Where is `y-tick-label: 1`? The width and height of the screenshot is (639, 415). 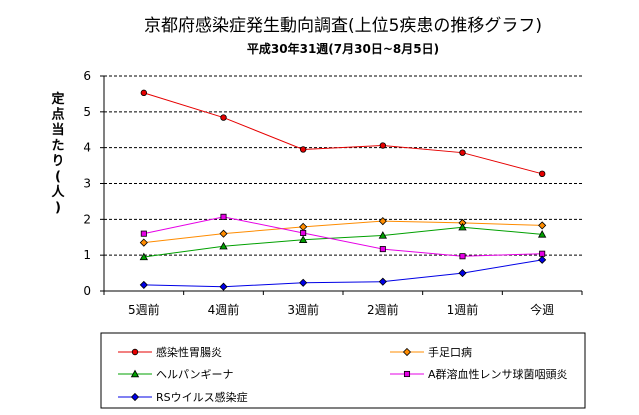 y-tick-label: 1 is located at coordinates (87, 255).